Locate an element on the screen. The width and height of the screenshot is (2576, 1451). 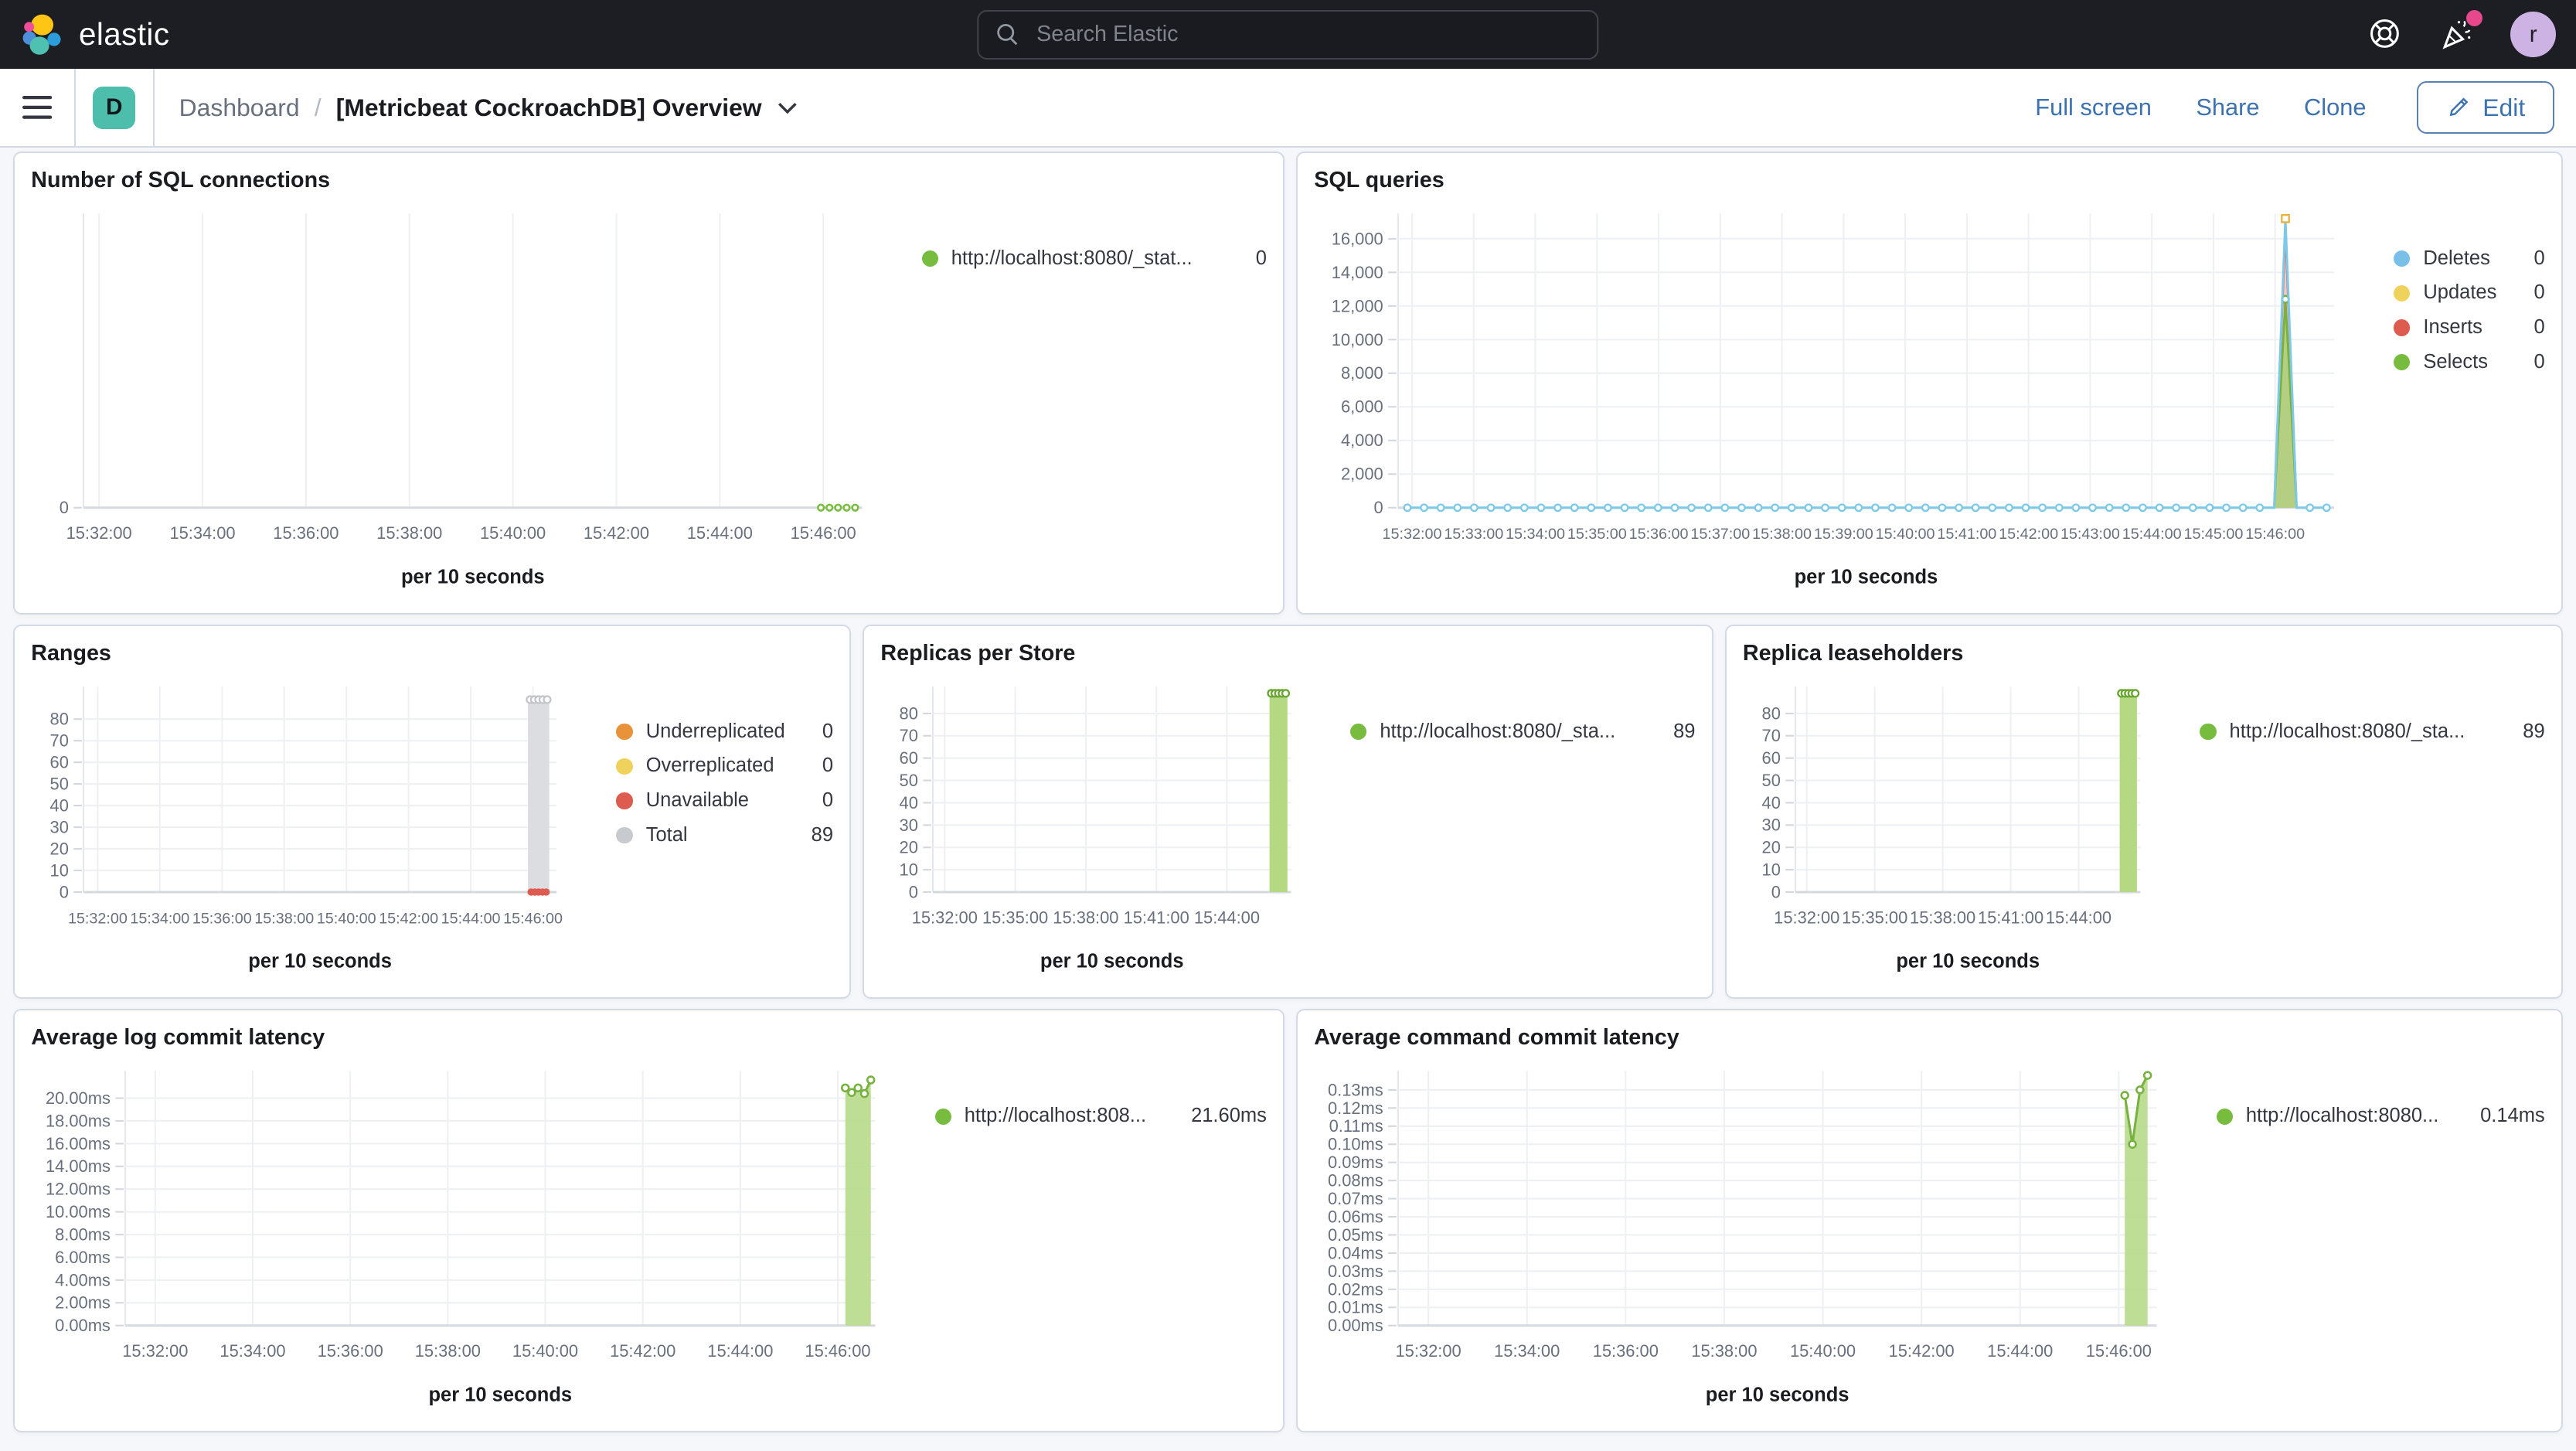
legend-item: http://localhost:808... 21.60ms is located at coordinates (1100, 1116).